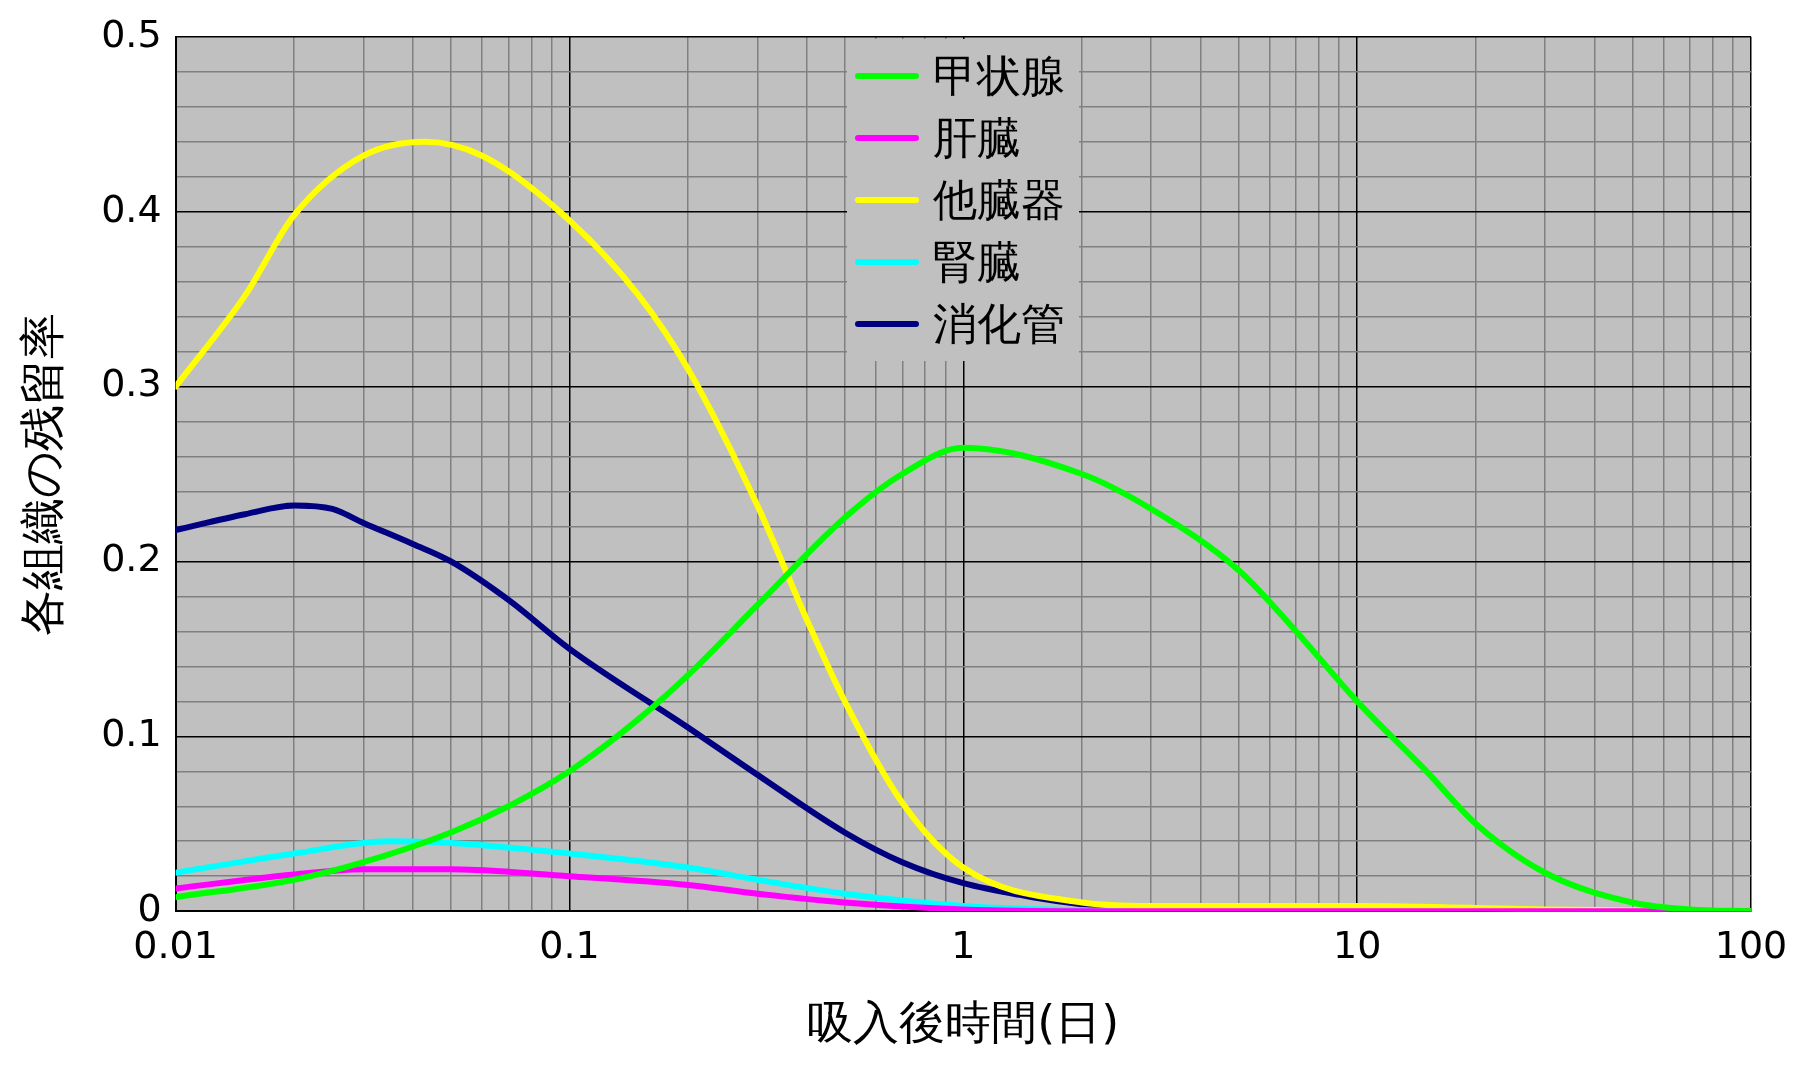 The height and width of the screenshot is (1074, 1811). Describe the element at coordinates (963, 1022) in the screenshot. I see `x-axis-title: 吸入後時間(日)` at that location.